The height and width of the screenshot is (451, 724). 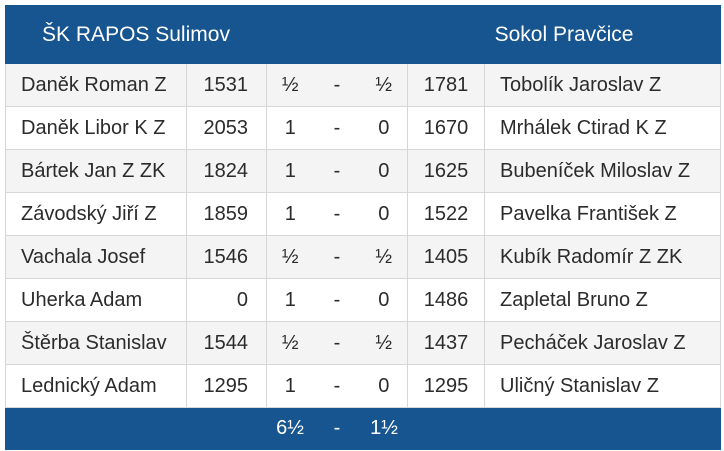 I want to click on home-player-name: Daněk Roman Z, so click(x=96, y=85).